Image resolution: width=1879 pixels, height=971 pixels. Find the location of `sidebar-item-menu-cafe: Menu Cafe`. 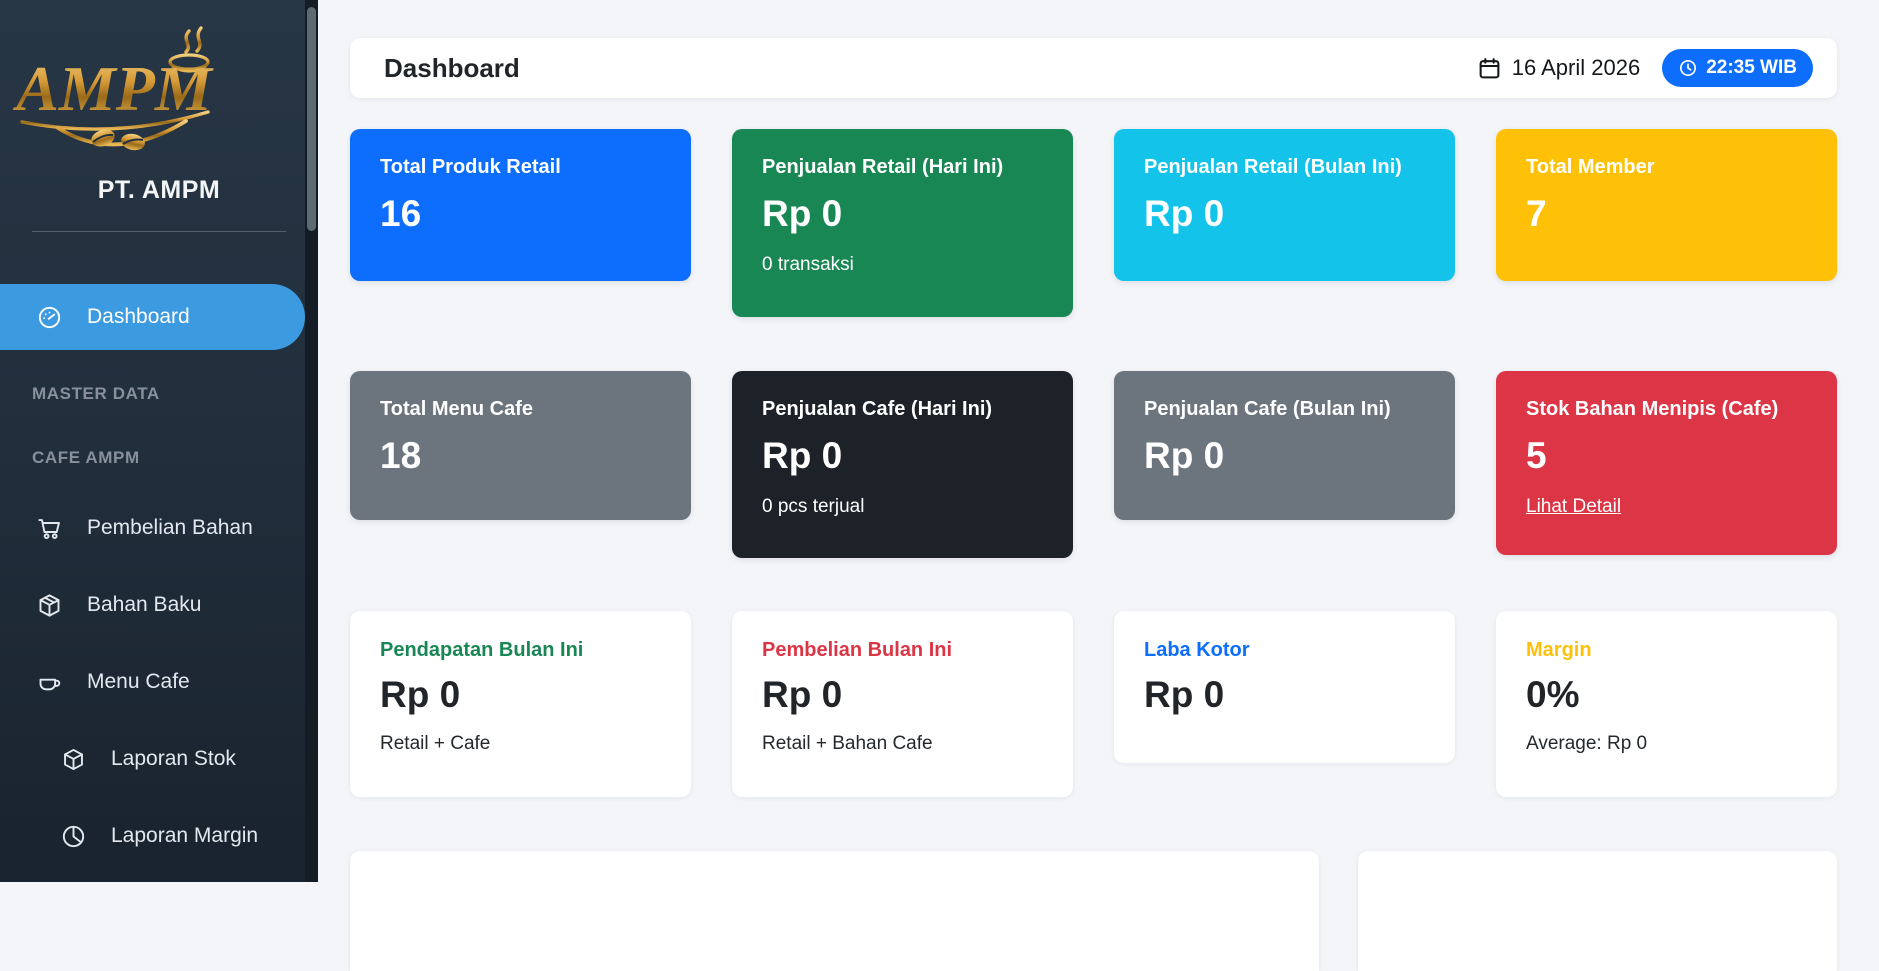

sidebar-item-menu-cafe: Menu Cafe is located at coordinates (159, 682).